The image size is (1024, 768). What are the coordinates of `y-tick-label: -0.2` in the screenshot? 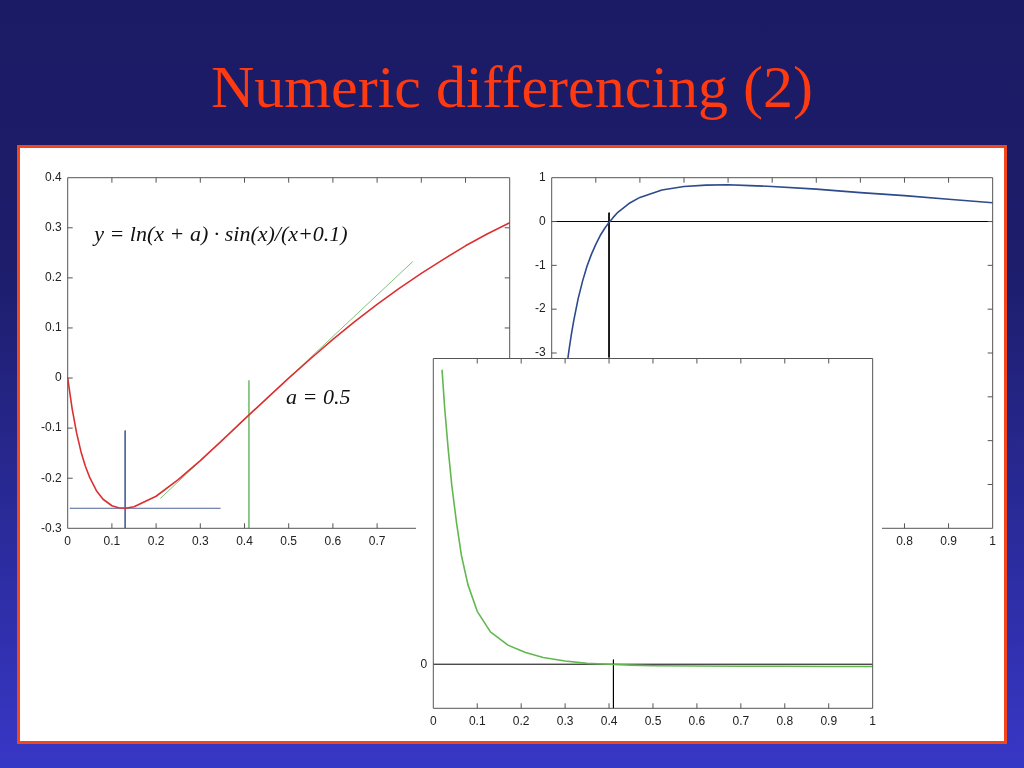 It's located at (52, 477).